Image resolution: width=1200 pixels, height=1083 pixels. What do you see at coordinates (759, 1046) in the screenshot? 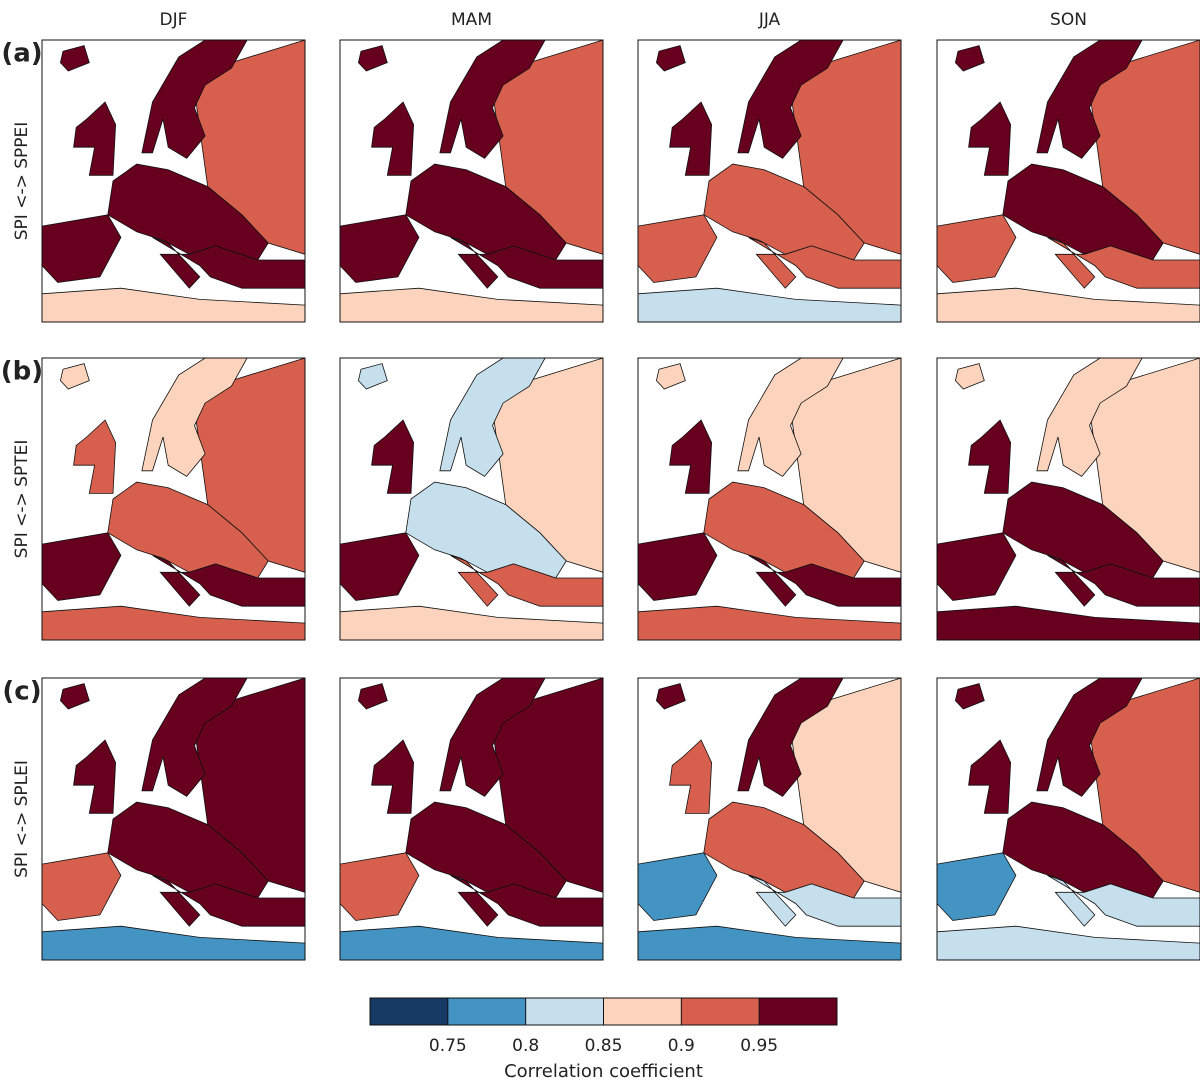
I see `colorbar-tick-label: 0.95` at bounding box center [759, 1046].